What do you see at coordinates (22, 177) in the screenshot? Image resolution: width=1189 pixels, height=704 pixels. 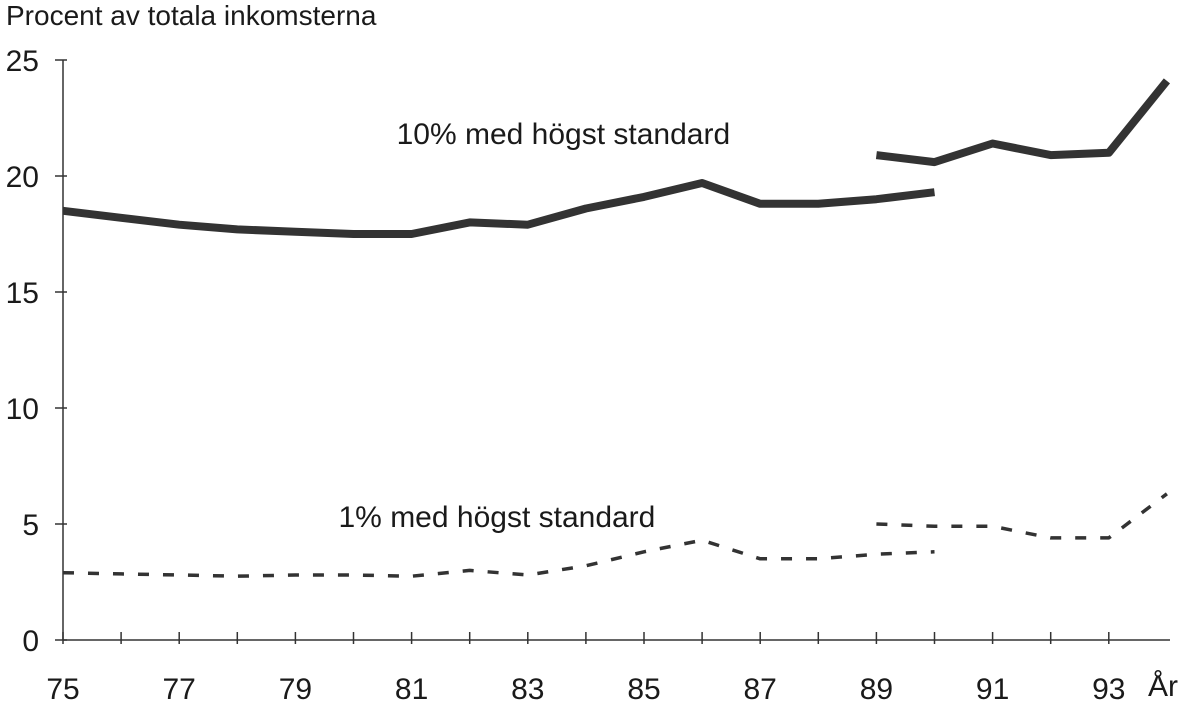 I see `y-tick-label: 20` at bounding box center [22, 177].